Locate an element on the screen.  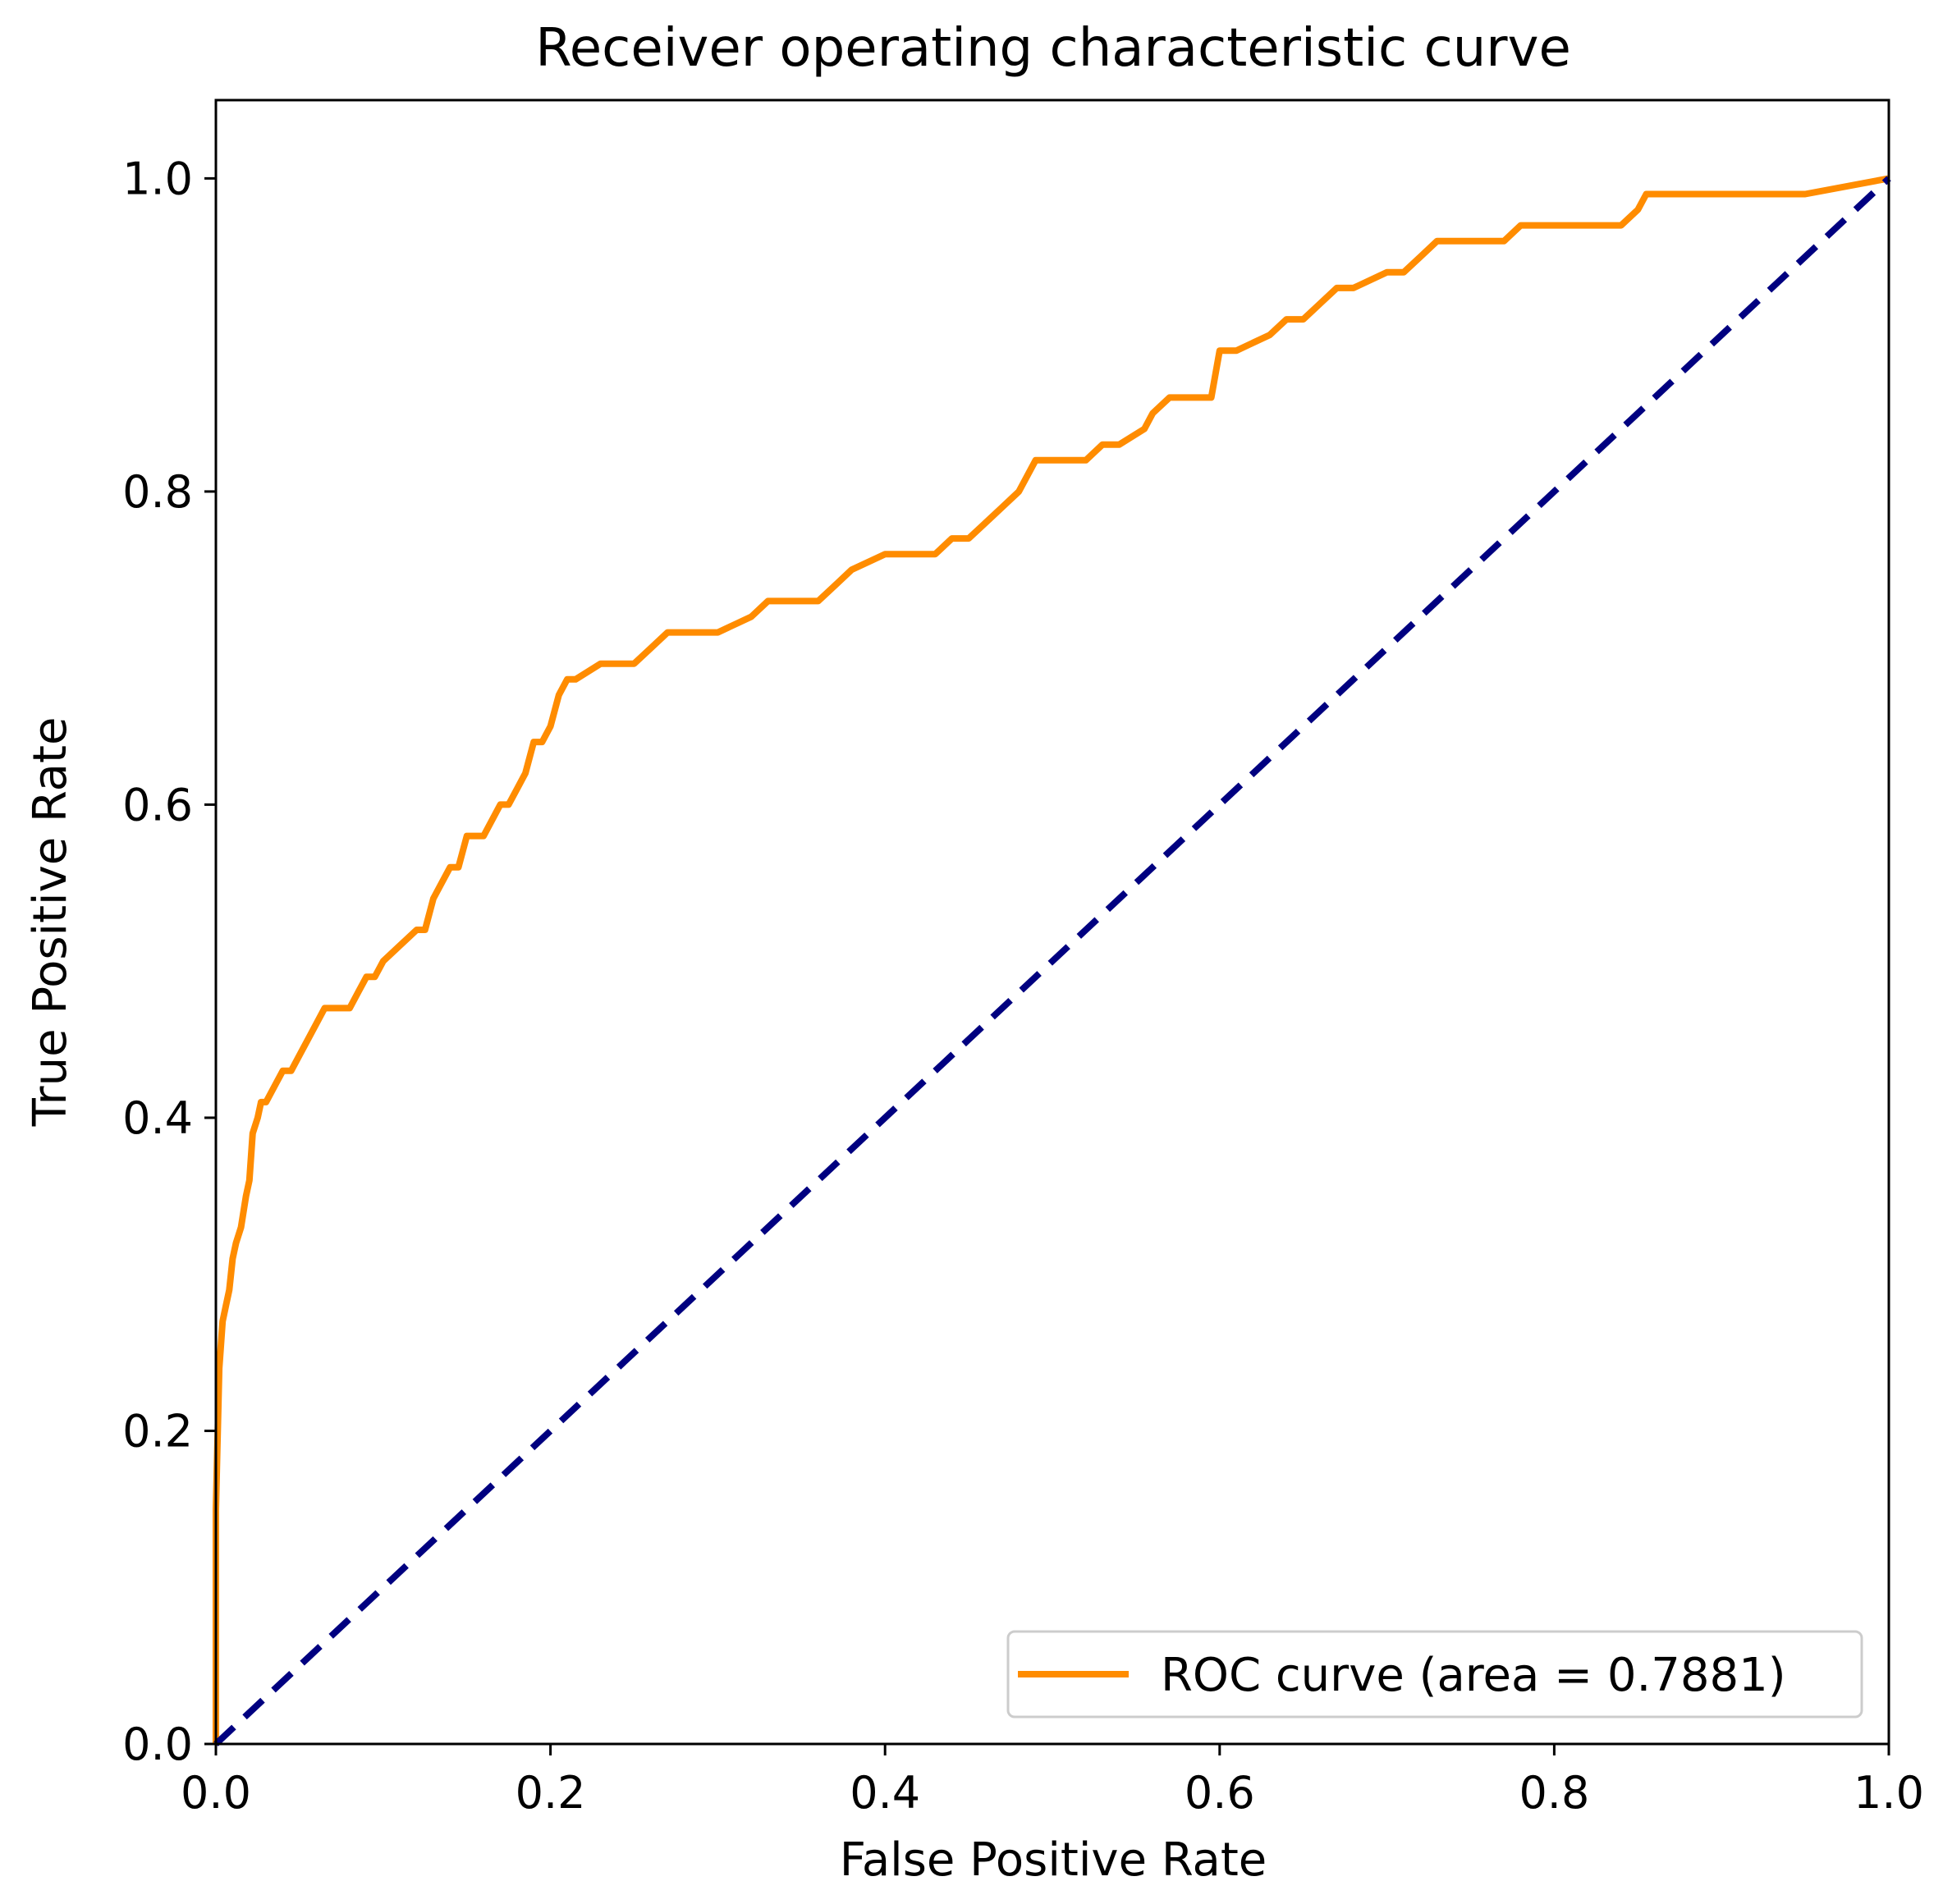
x-tick-label: 0.4 is located at coordinates (885, 1793).